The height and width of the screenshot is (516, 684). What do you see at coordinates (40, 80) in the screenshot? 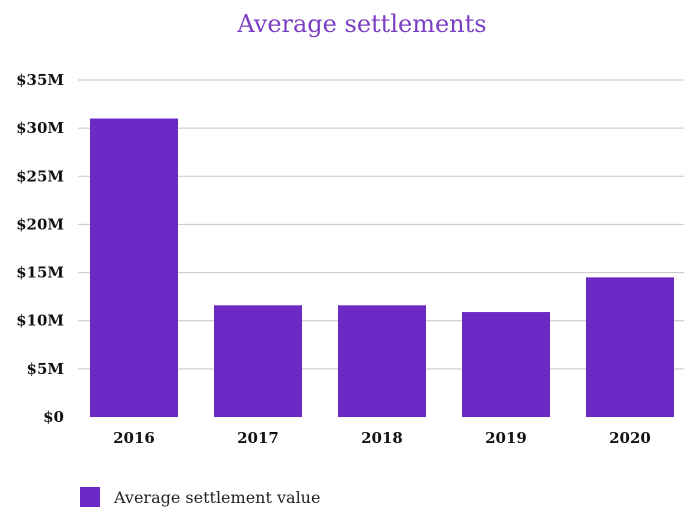
I see `y-tick-label: $35M` at bounding box center [40, 80].